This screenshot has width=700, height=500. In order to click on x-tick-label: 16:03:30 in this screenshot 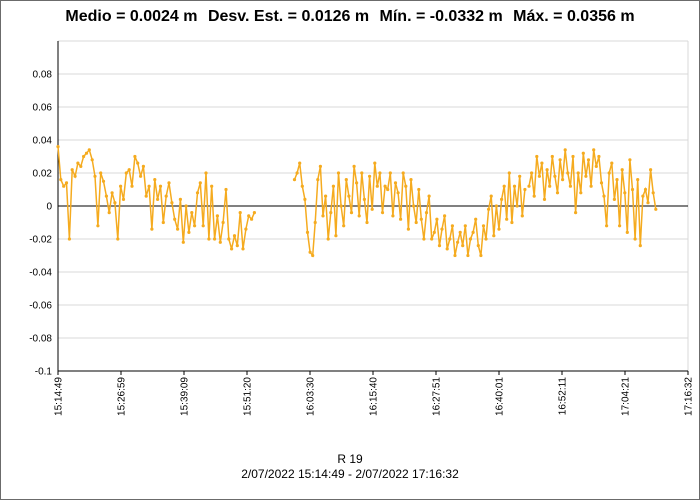, I will do `click(311, 396)`.